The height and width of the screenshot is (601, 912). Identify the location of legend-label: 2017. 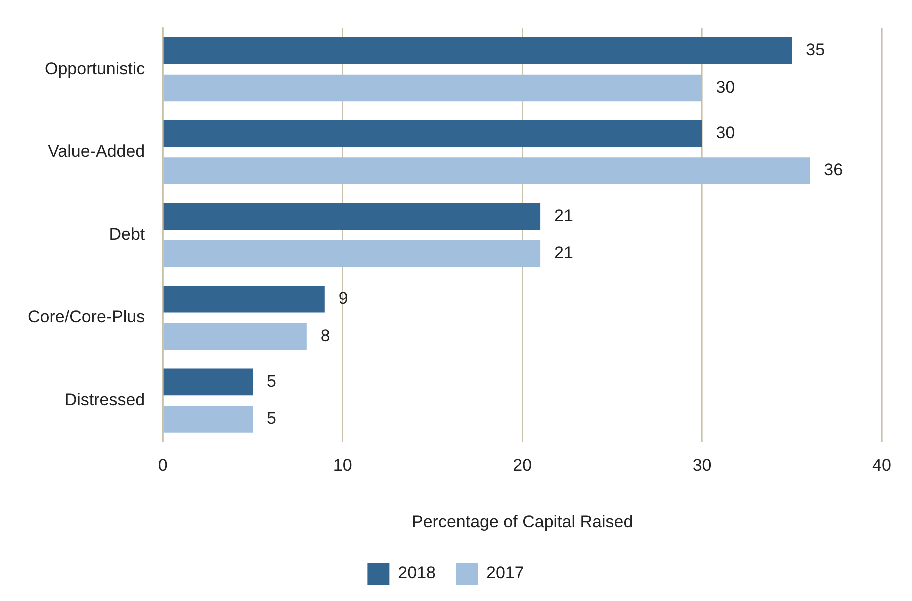
(505, 573).